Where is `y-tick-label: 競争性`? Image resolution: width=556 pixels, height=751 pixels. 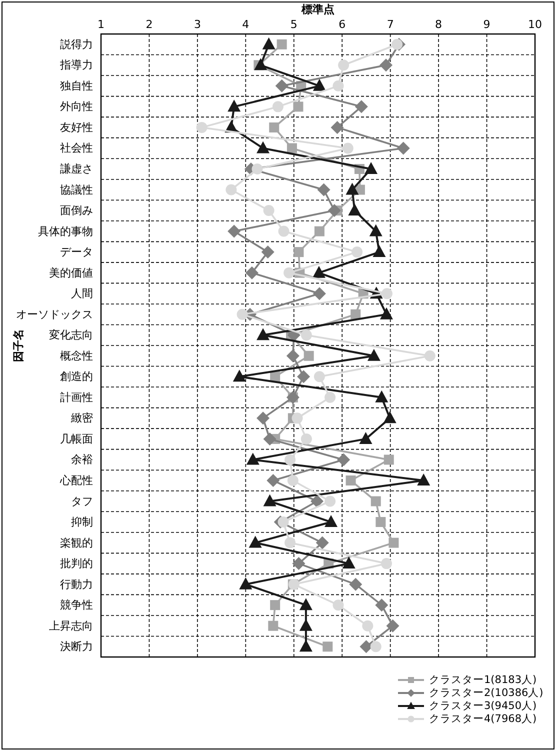
y-tick-label: 競争性 is located at coordinates (76, 605).